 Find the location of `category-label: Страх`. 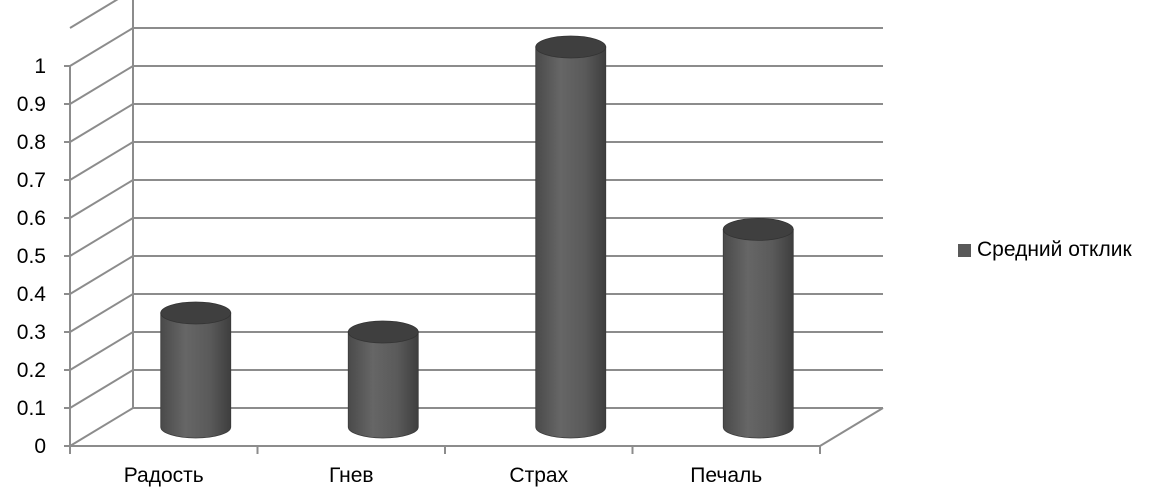

category-label: Страх is located at coordinates (538, 475).